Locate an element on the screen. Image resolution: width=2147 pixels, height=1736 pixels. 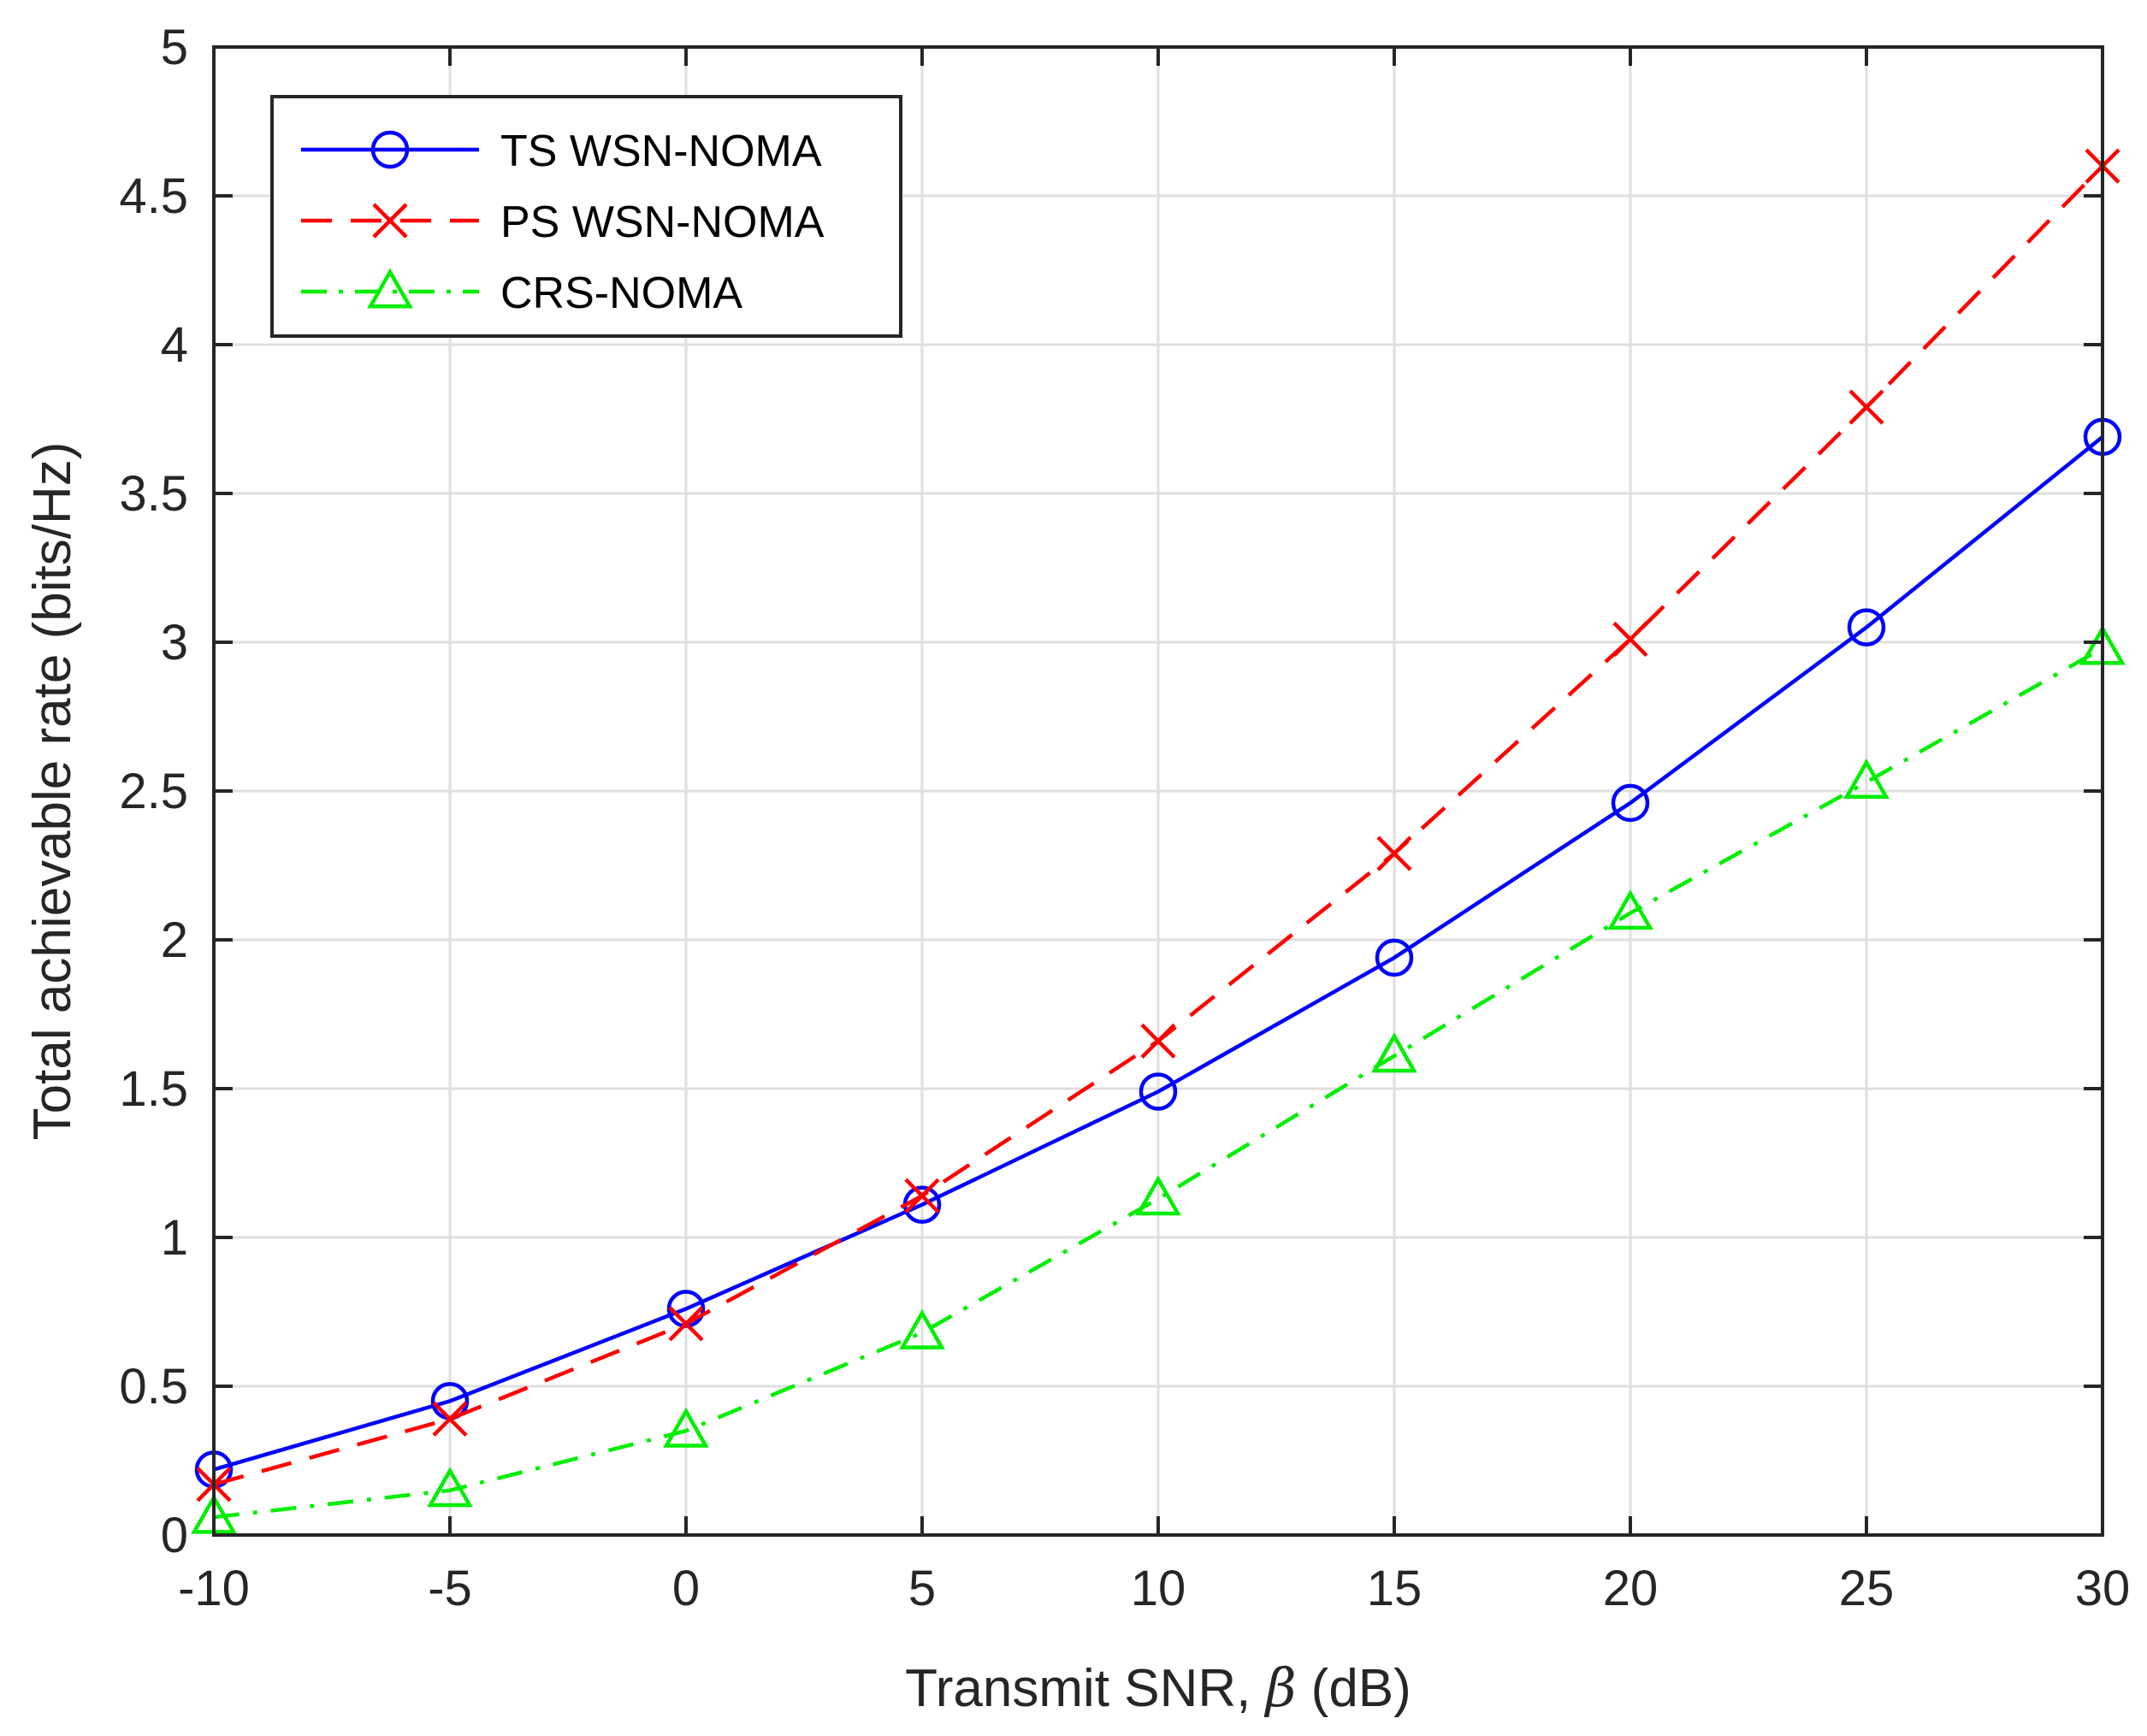
x-tick-label: 20 is located at coordinates (1631, 1589).